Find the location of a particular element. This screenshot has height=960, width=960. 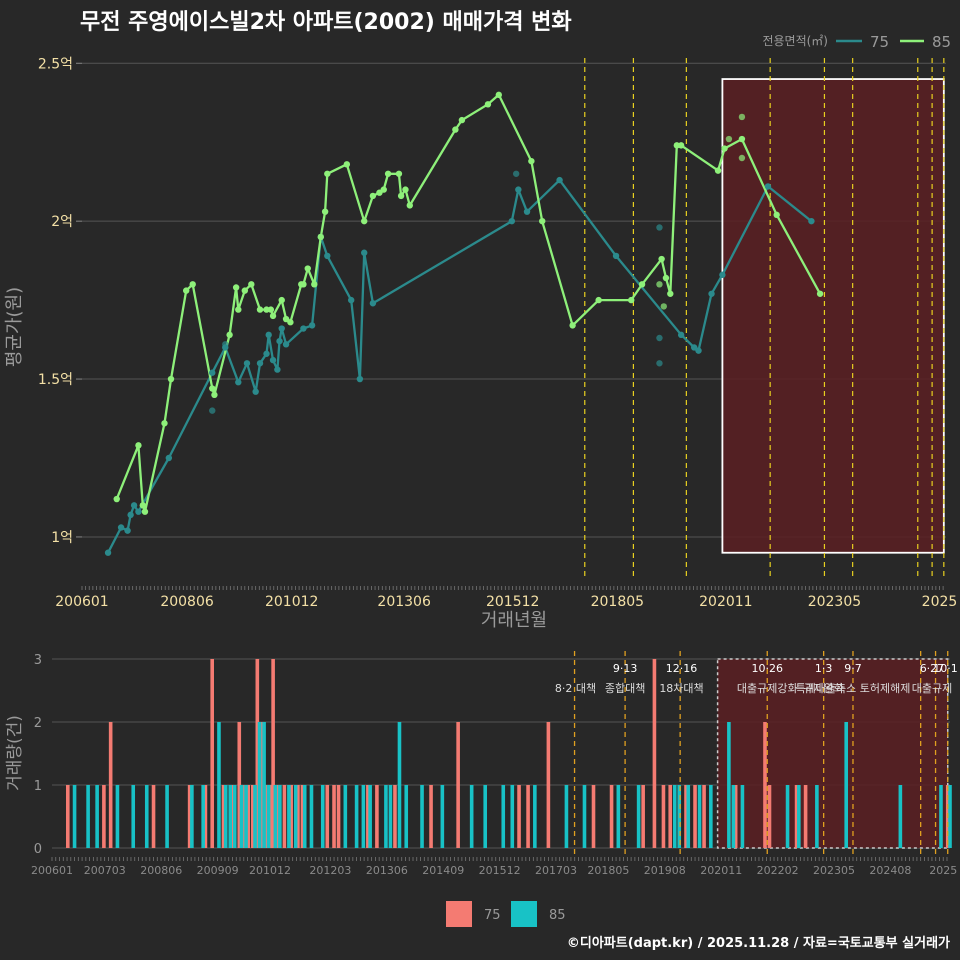

top-highlight-box is located at coordinates (833, 316).